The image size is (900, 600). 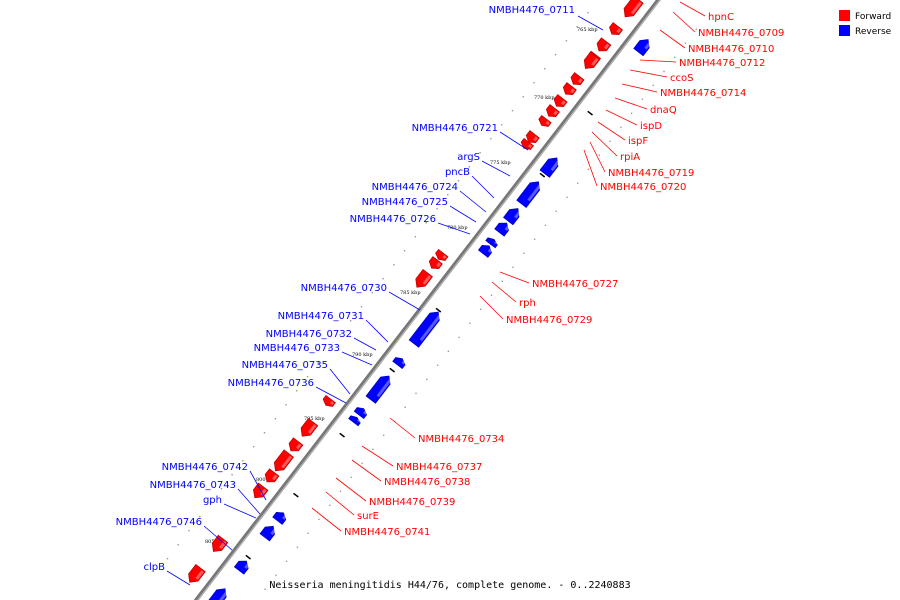 What do you see at coordinates (415, 187) in the screenshot?
I see `gene-label: NMBH4476_0724` at bounding box center [415, 187].